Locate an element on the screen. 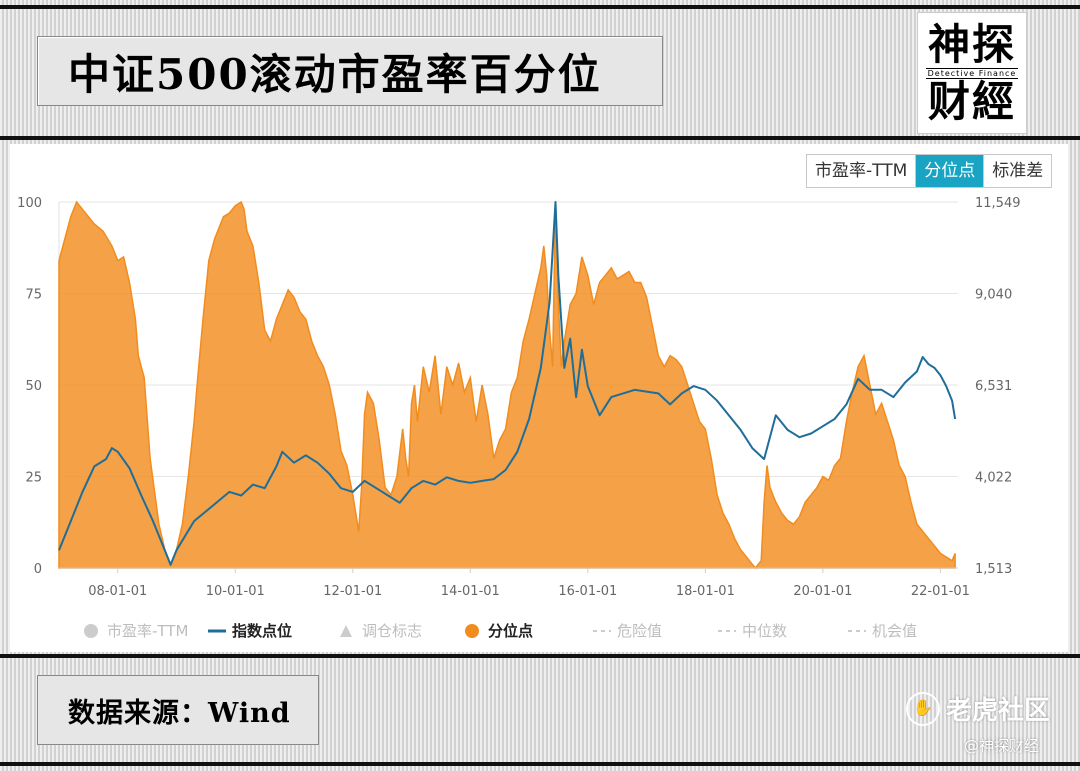 The image size is (1080, 771). legend-label: 市盈率-TTM is located at coordinates (147, 631).